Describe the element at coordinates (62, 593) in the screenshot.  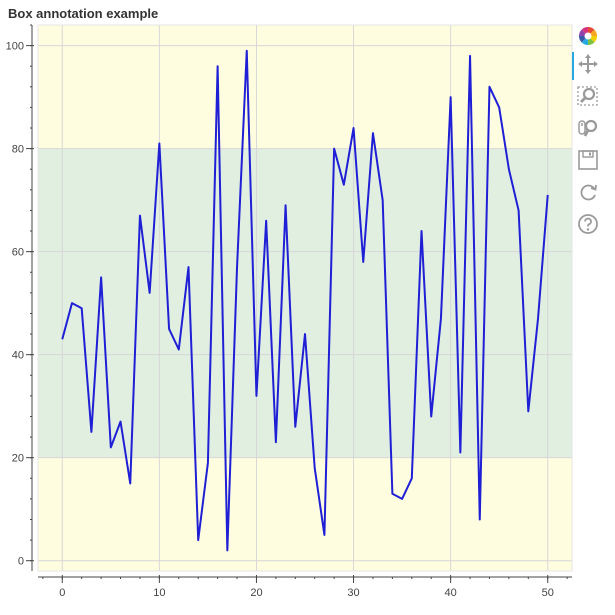
I see `x-tick-label: 0` at that location.